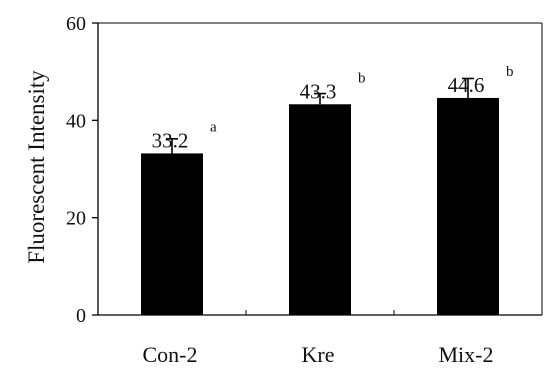 Image resolution: width=545 pixels, height=371 pixels. Describe the element at coordinates (36, 167) in the screenshot. I see `y-axis-title: Fluorescent Intensity` at that location.